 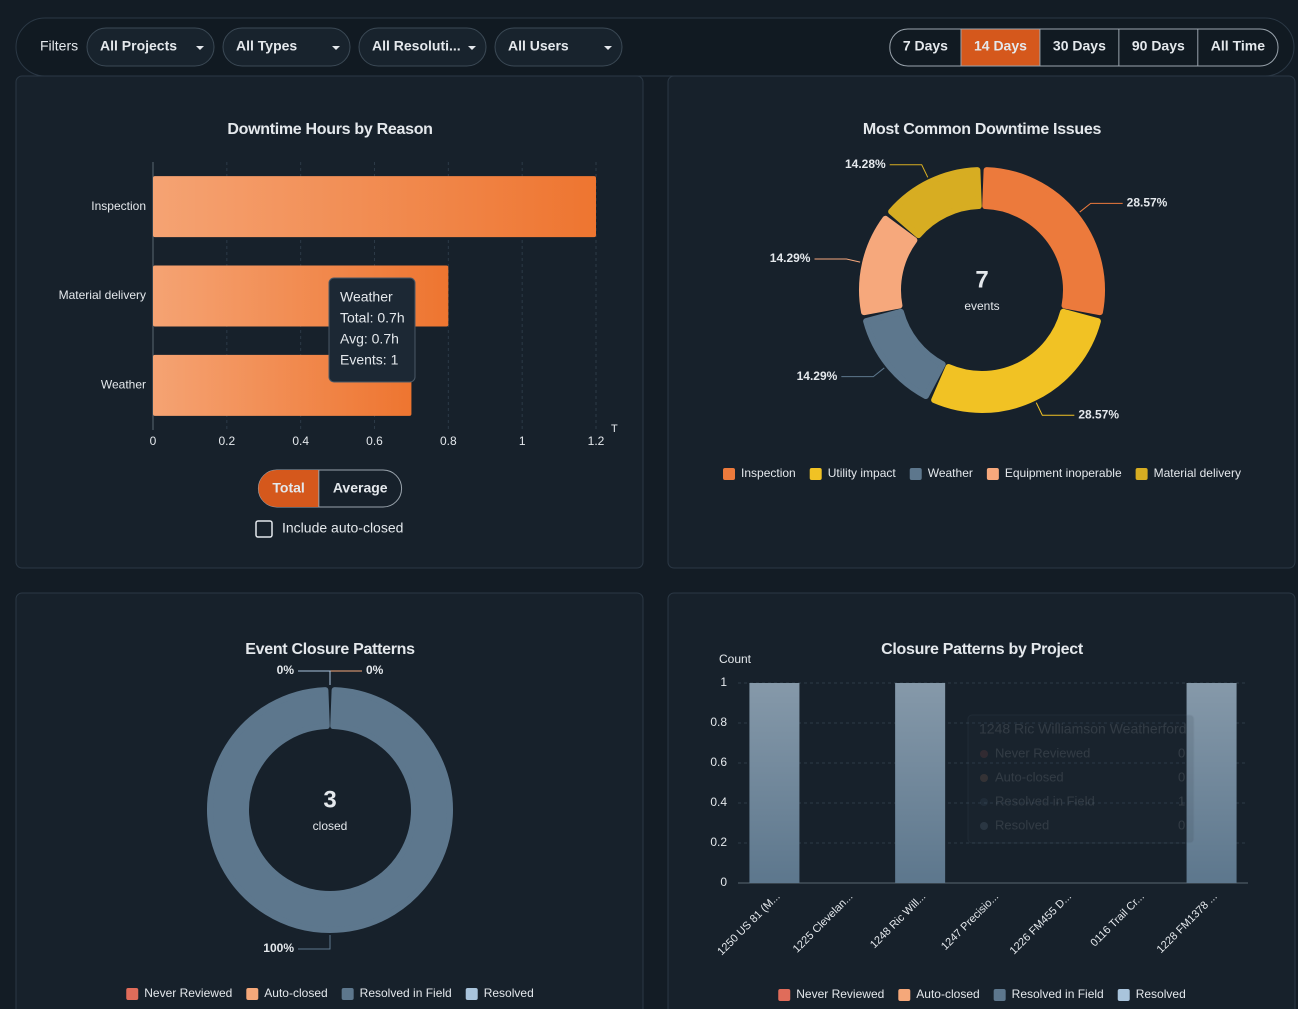 What do you see at coordinates (1022, 824) in the screenshot?
I see `tooltip-name: Resolved` at bounding box center [1022, 824].